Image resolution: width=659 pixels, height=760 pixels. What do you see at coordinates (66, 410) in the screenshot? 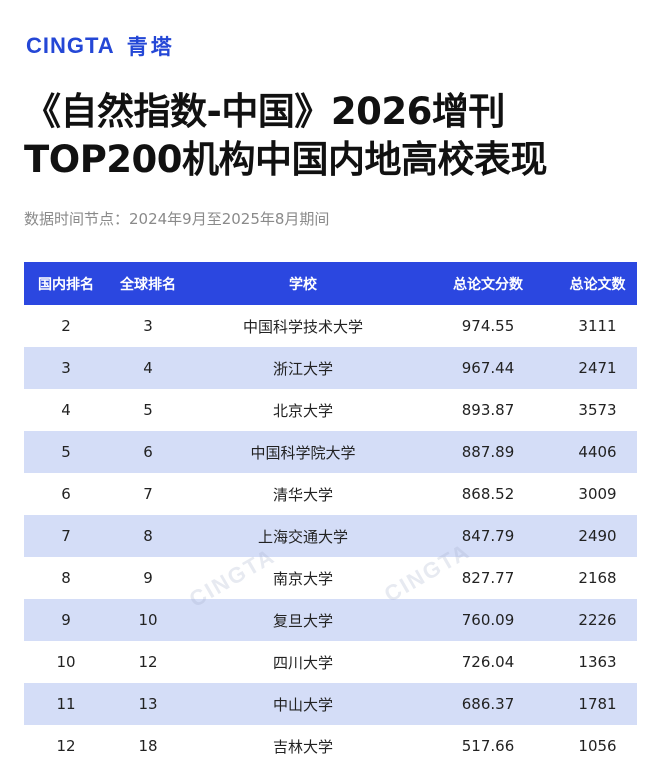
I see `domestic-rank: 4` at bounding box center [66, 410].